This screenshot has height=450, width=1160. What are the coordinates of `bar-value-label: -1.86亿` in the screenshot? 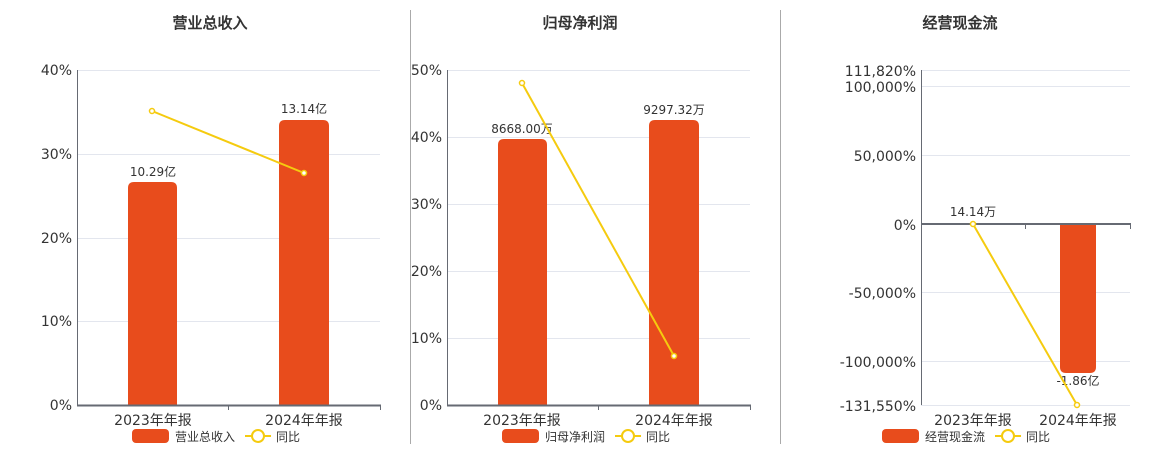 It's located at (1077, 380).